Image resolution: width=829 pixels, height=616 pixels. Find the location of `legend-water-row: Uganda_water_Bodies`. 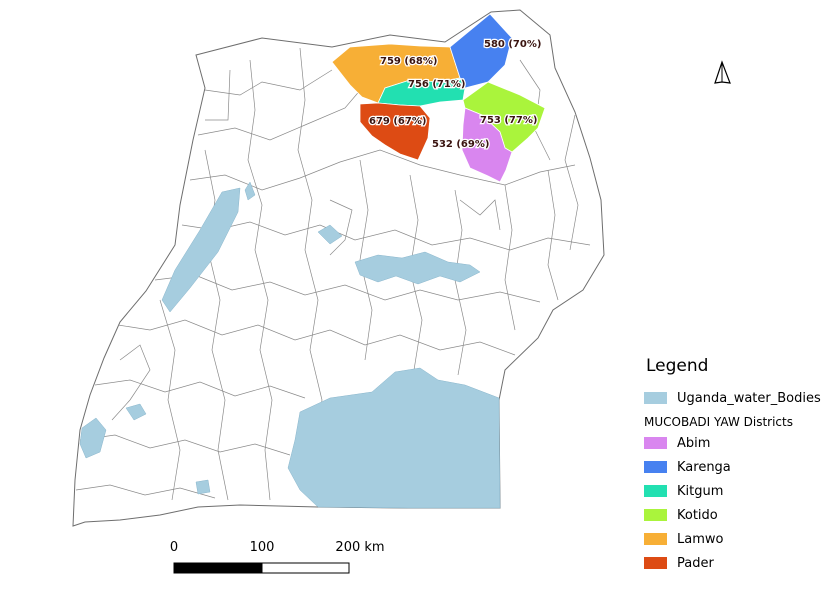

legend-water-row: Uganda_water_Bodies is located at coordinates (735, 398).